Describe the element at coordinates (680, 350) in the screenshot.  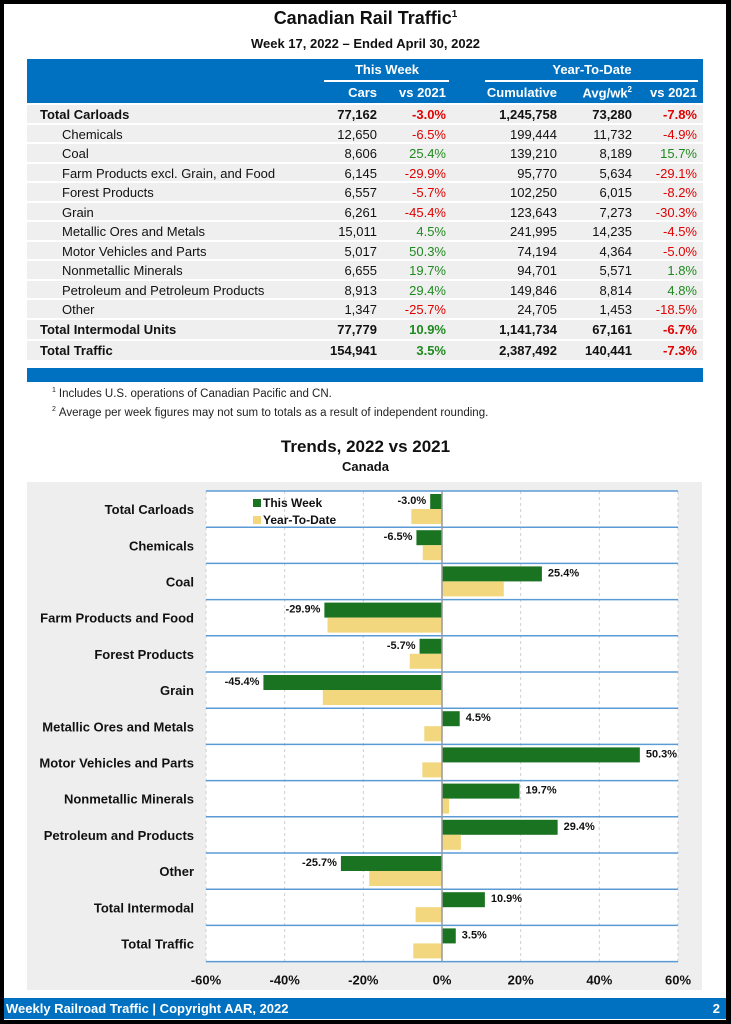
I see `vs-ytd-value: -7.3%` at that location.